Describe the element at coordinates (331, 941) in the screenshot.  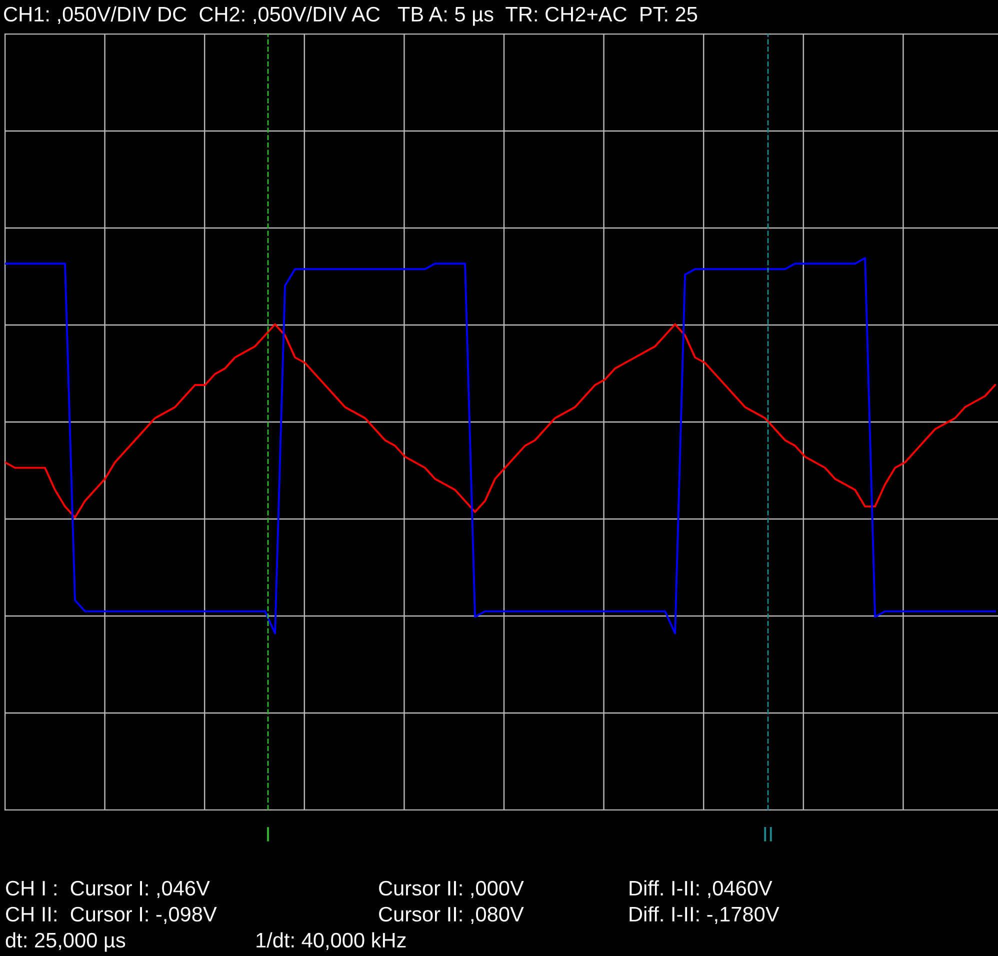
I see `text: 1/dt: 40,000 kHz` at that location.